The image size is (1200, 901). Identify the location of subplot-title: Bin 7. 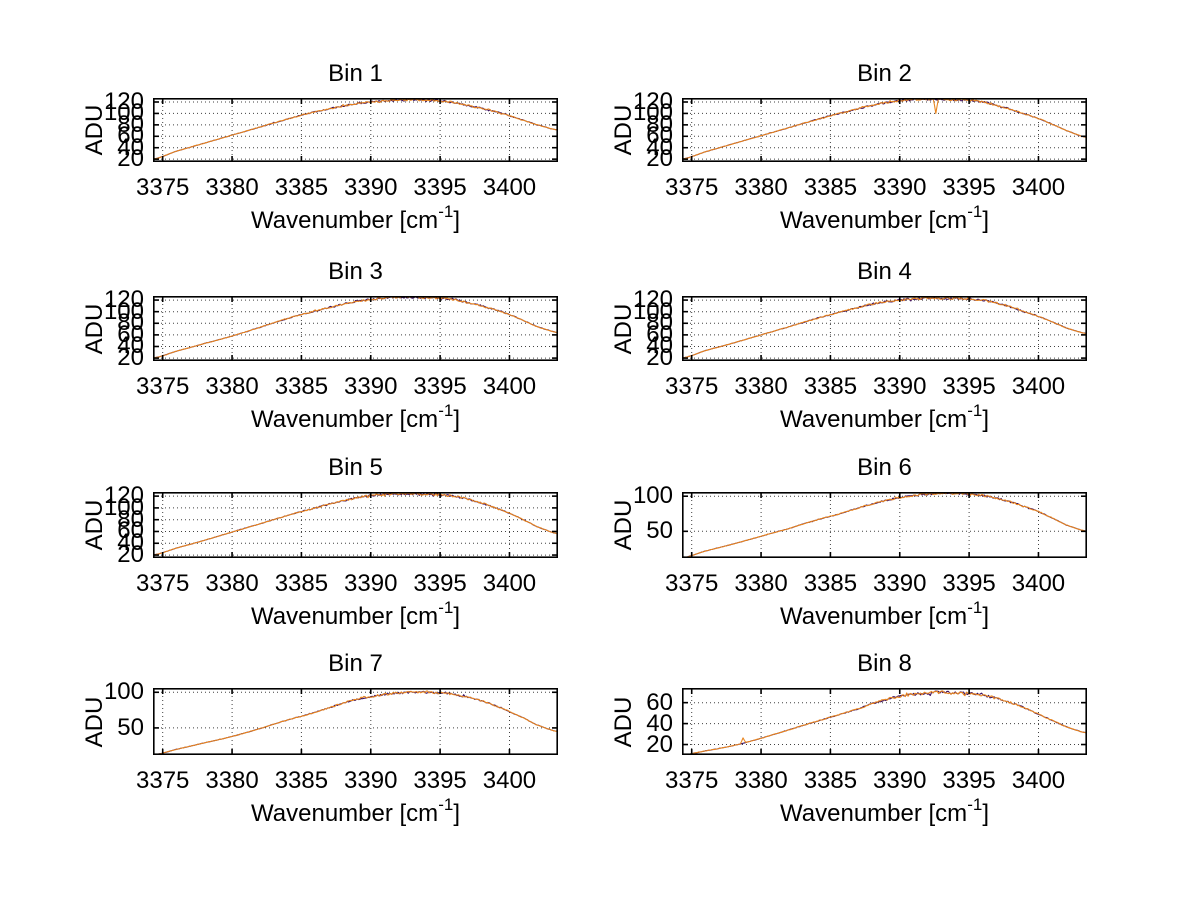
(355, 663).